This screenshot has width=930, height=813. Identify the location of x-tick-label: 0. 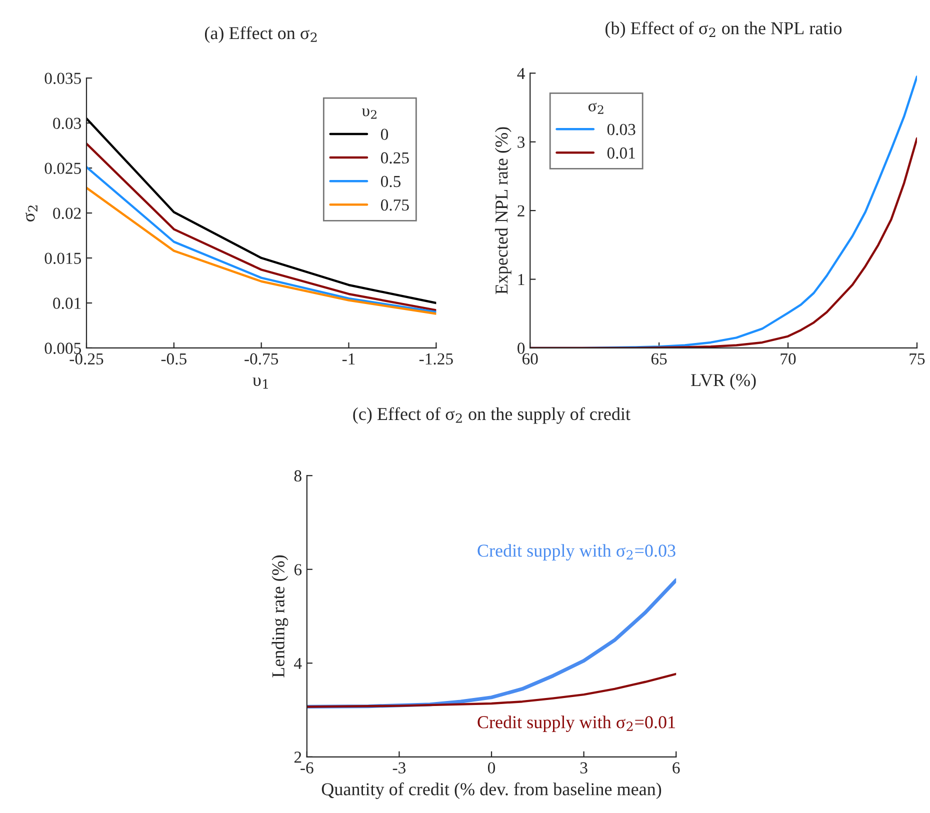
(492, 768).